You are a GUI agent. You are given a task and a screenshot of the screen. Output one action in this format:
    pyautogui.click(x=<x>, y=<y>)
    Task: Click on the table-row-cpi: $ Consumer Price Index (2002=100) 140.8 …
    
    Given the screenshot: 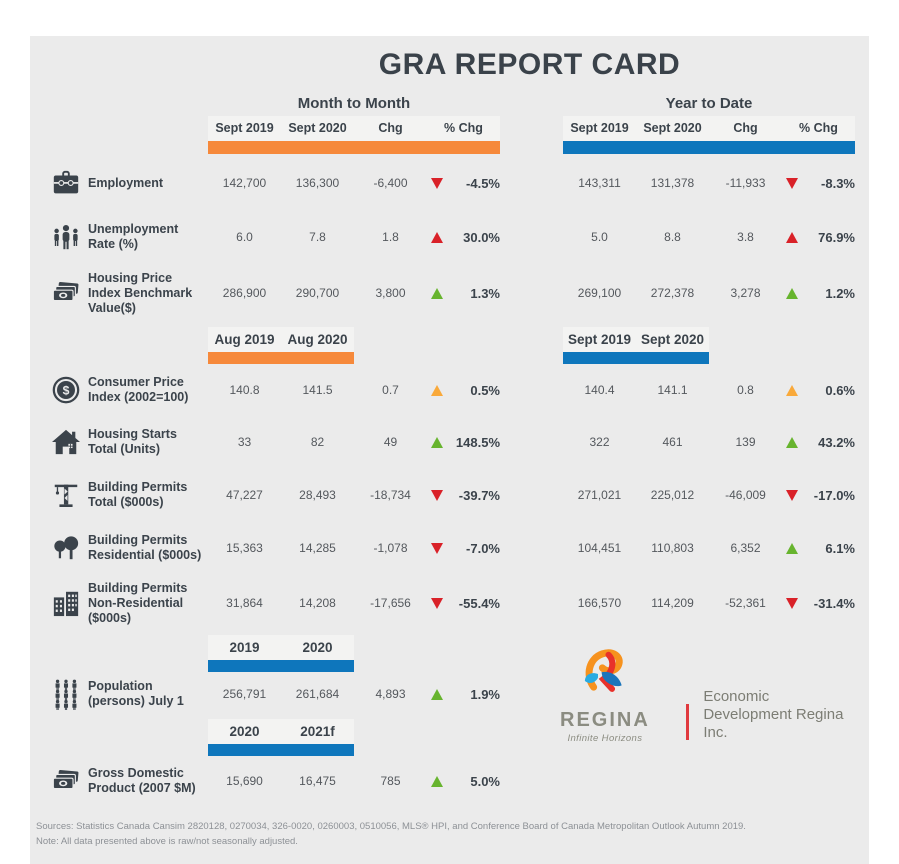 What is the action you would take?
    pyautogui.click(x=449, y=390)
    